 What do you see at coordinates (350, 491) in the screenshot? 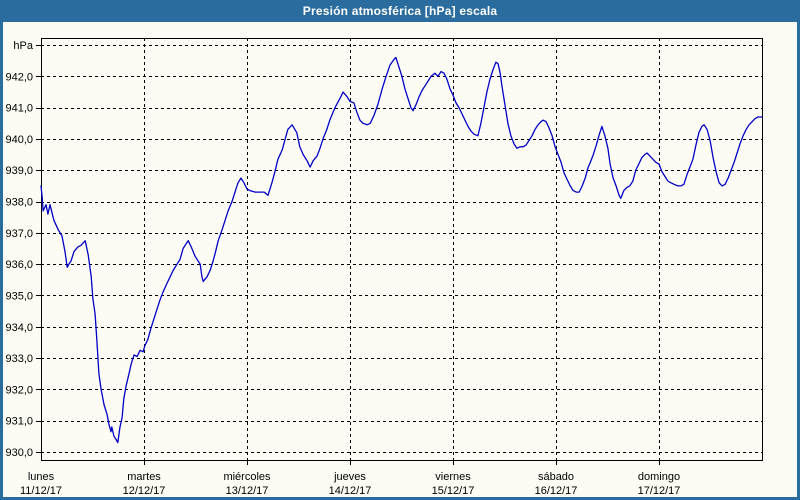
I see `x-axis-date-label: 14/12/17` at bounding box center [350, 491].